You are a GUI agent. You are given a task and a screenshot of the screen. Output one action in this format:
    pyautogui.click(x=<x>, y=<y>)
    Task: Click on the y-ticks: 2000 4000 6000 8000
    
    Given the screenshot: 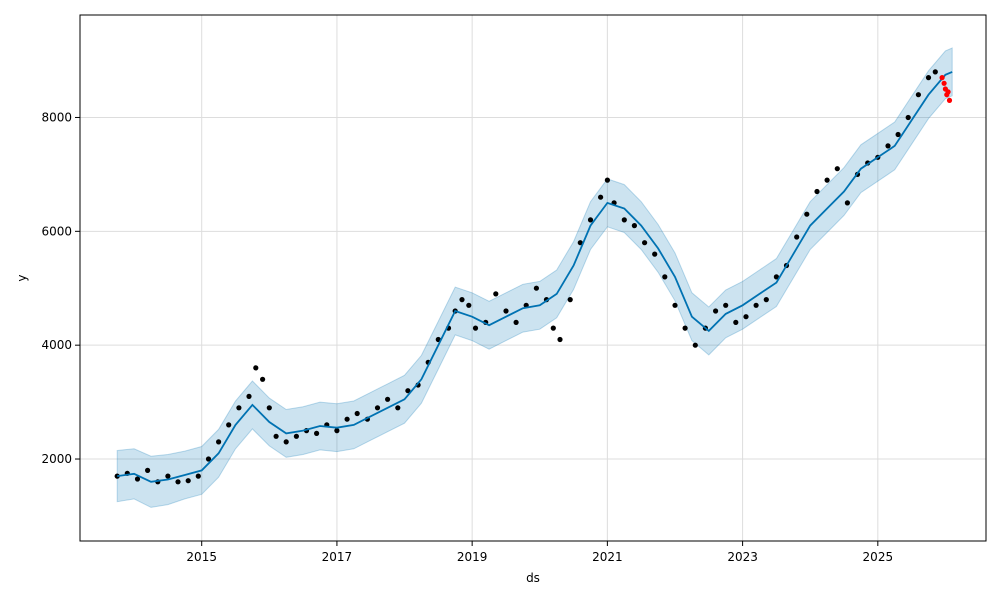 What is the action you would take?
    pyautogui.click(x=60, y=288)
    